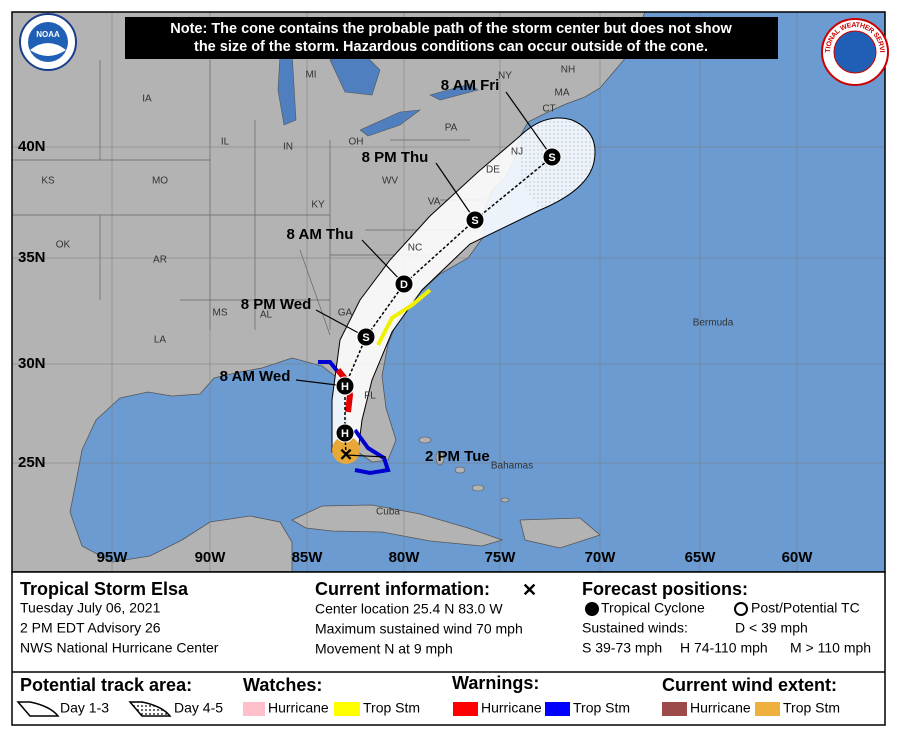  What do you see at coordinates (749, 685) in the screenshot?
I see `wind-title: Current wind extent:` at bounding box center [749, 685].